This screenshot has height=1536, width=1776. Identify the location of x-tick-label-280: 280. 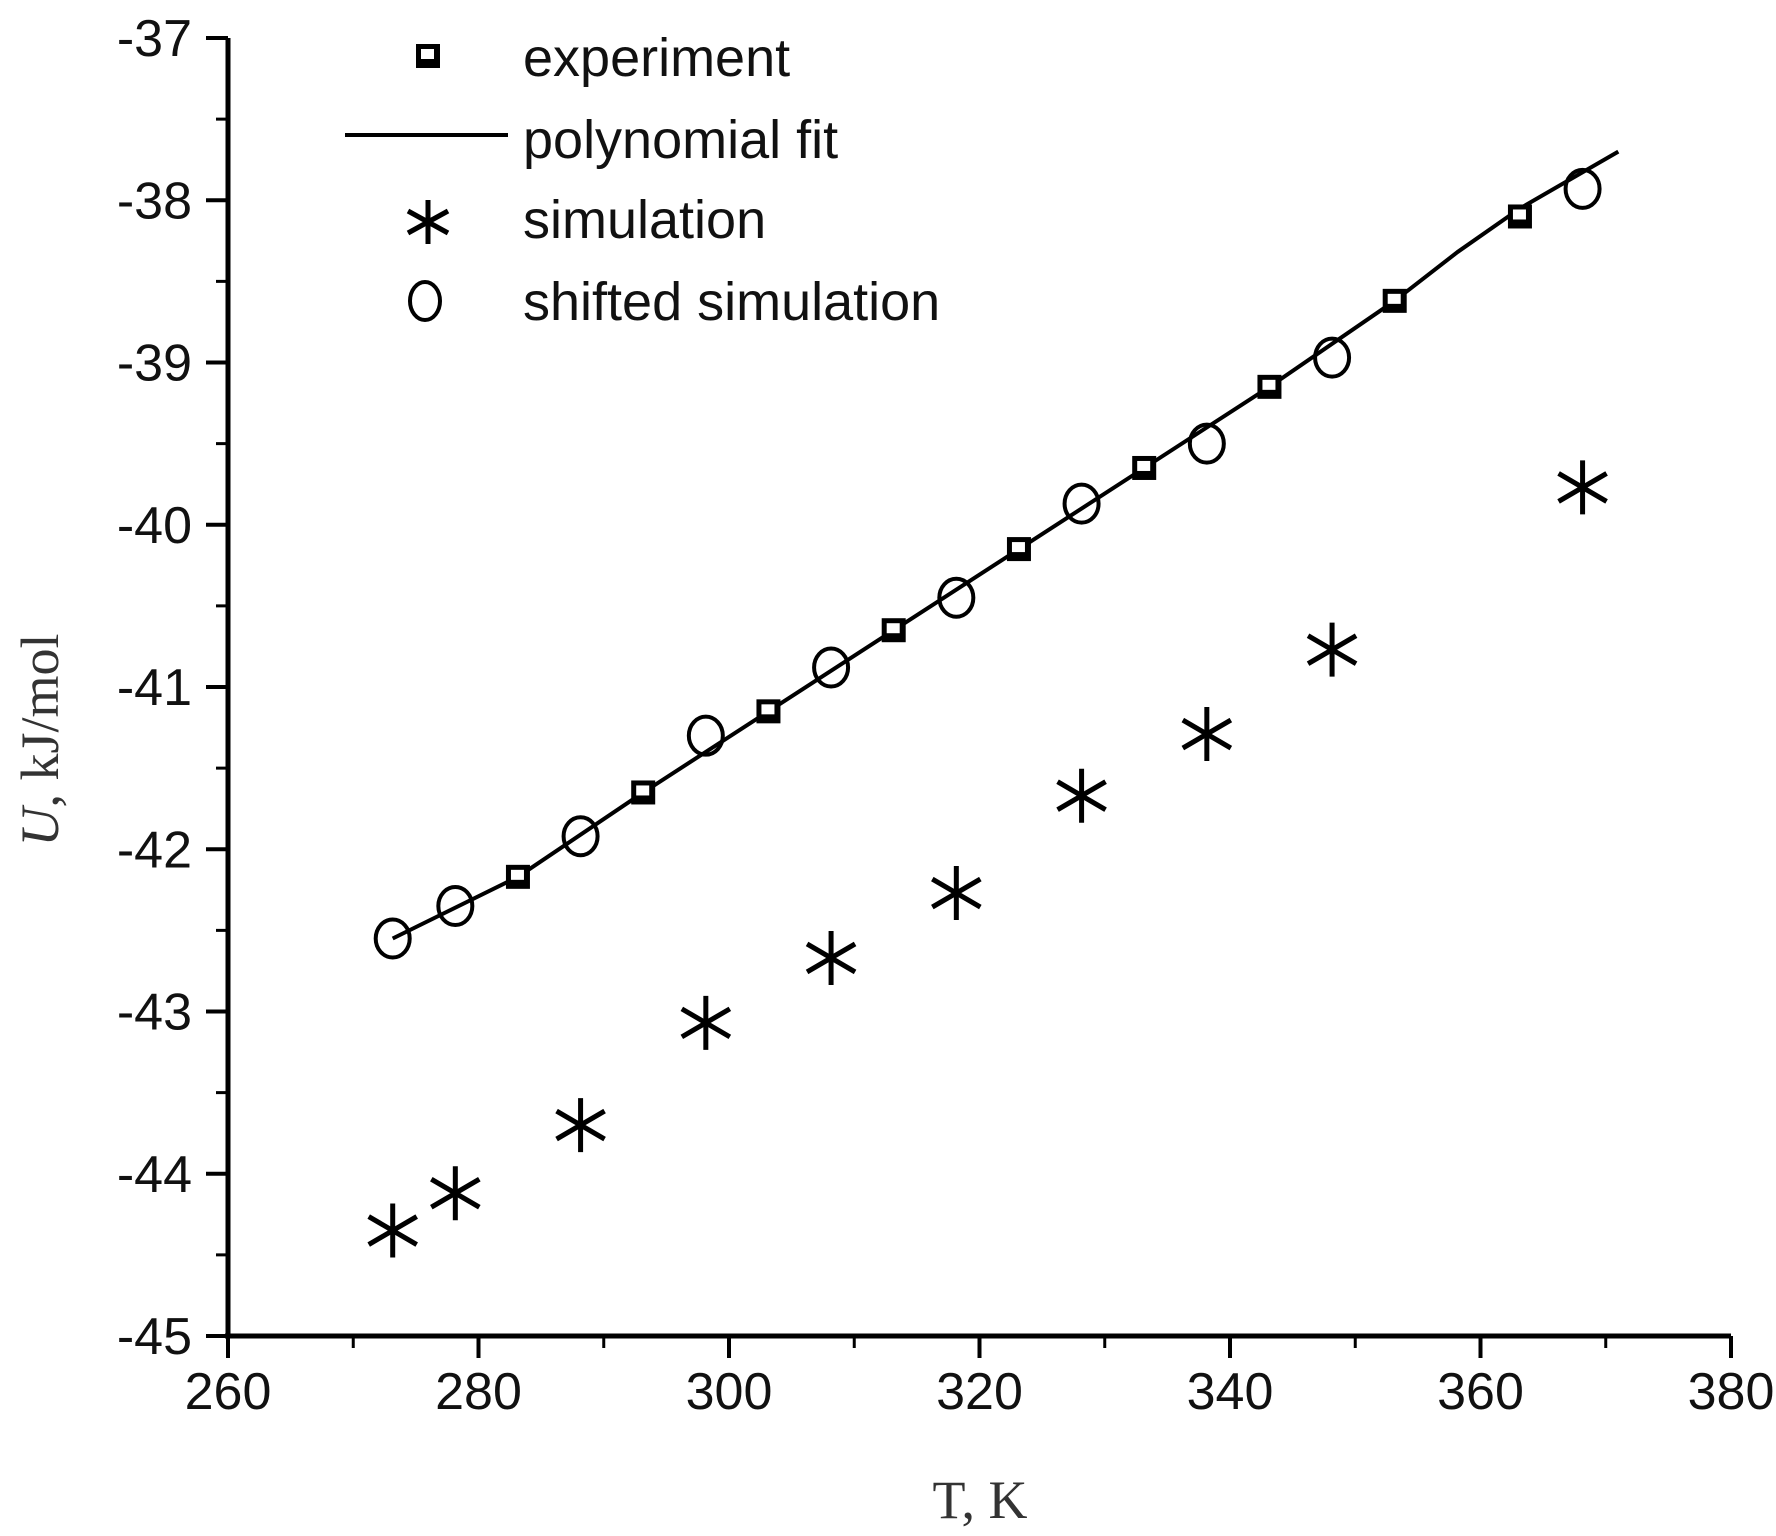
(478, 1392).